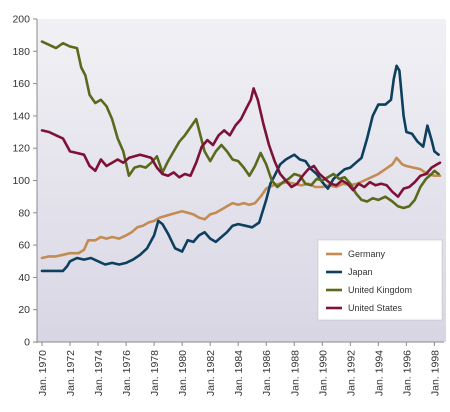  What do you see at coordinates (24, 278) in the screenshot?
I see `y-tick-label: 40` at bounding box center [24, 278].